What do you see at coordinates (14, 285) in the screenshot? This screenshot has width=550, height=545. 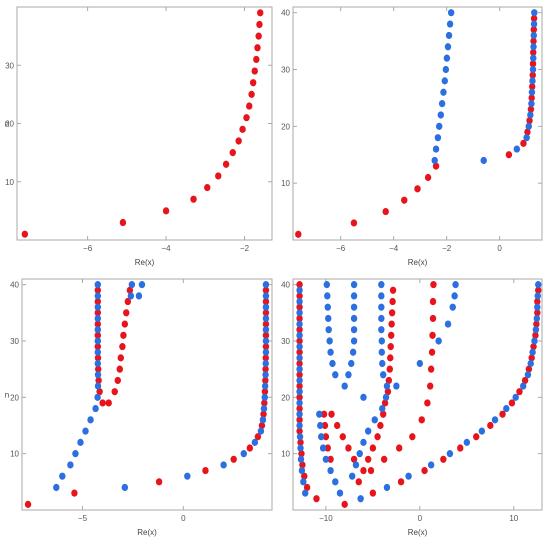 I see `y-tick-label: 40` at bounding box center [14, 285].